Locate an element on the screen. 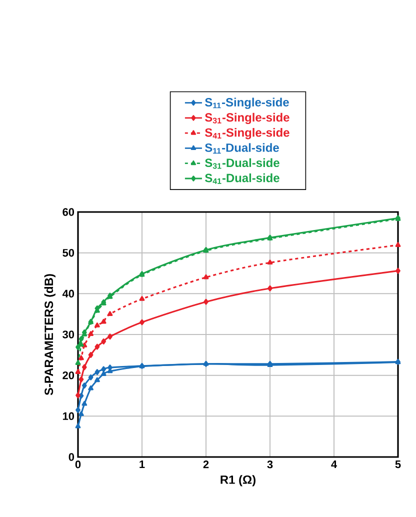  y-tick-label: 30 is located at coordinates (68, 334).